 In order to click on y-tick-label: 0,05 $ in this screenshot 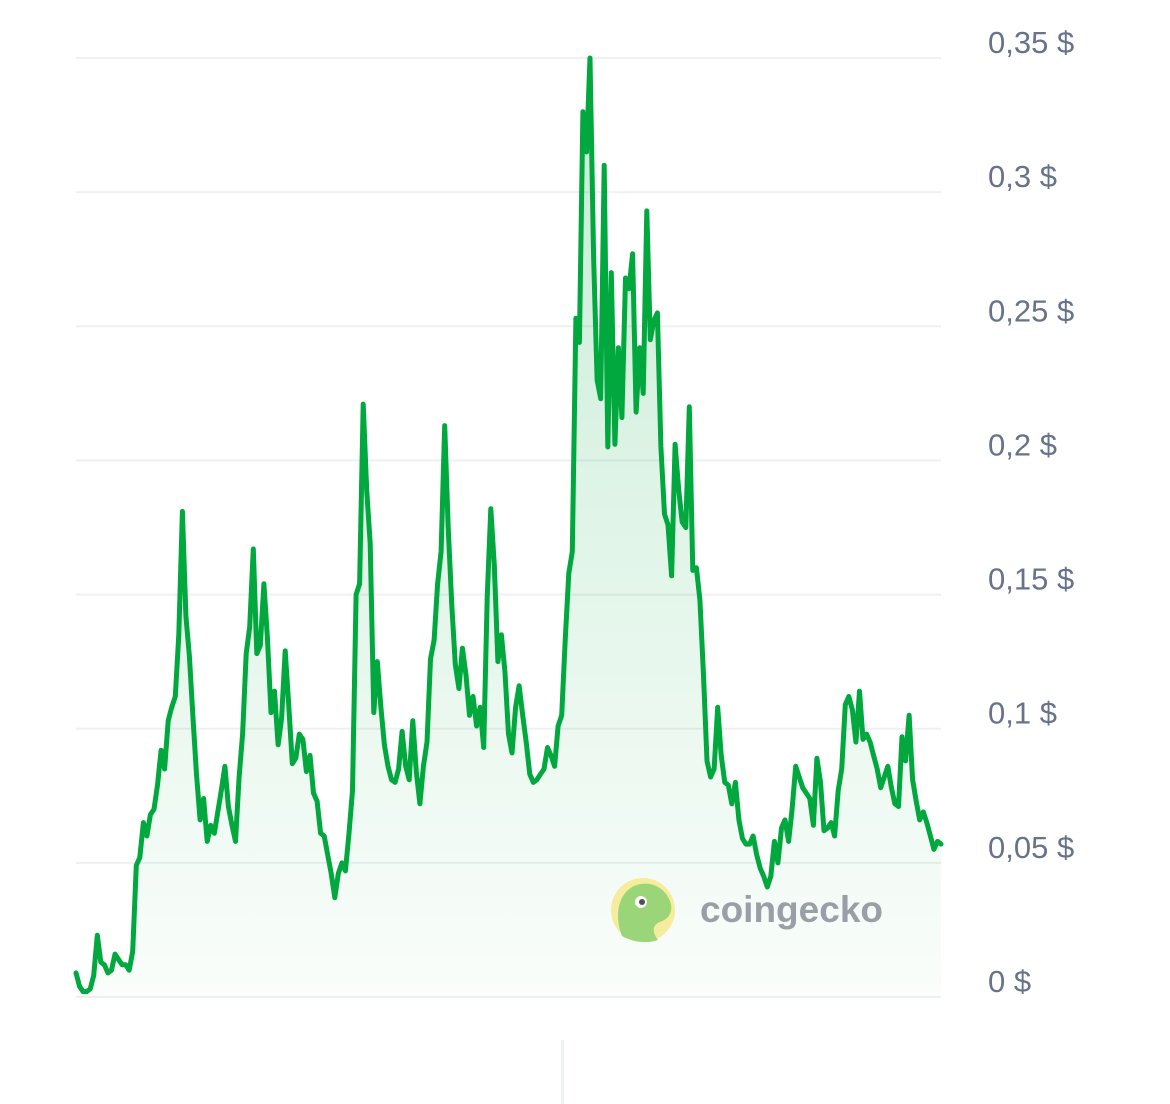, I will do `click(1031, 847)`.